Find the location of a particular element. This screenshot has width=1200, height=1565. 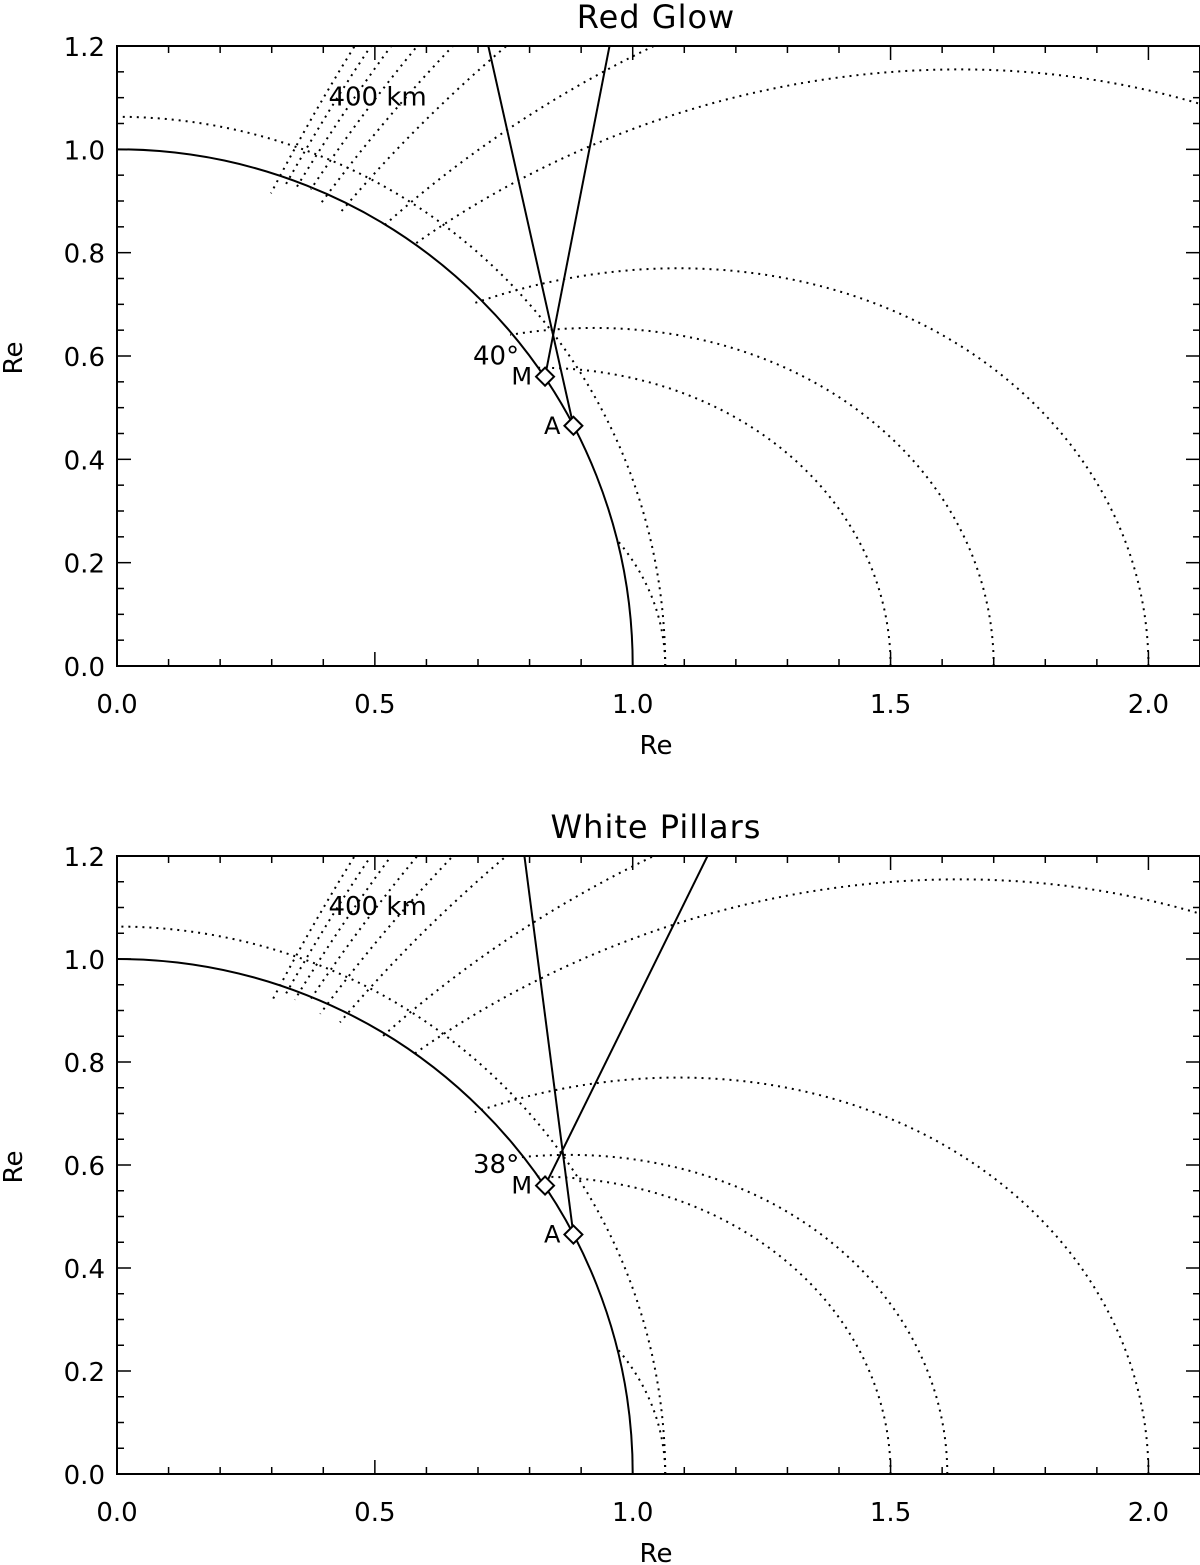

angle-annotation: 38° is located at coordinates (496, 1165).